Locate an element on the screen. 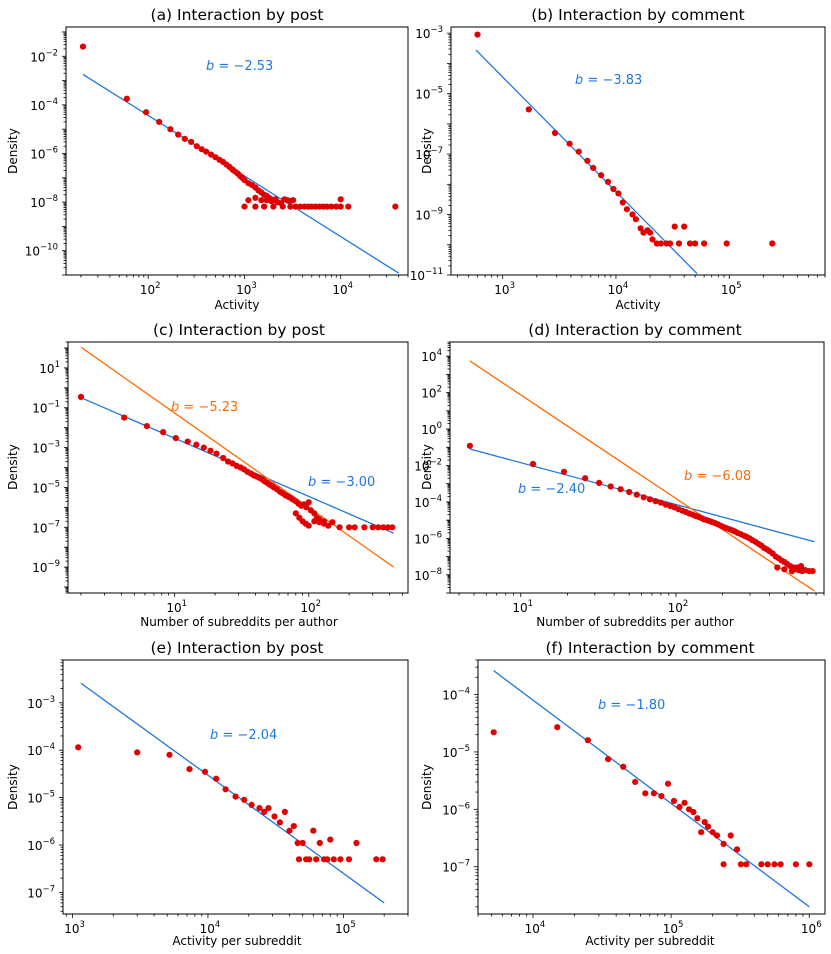  y-tick-label: 10⁻⁴ is located at coordinates (44, 105).